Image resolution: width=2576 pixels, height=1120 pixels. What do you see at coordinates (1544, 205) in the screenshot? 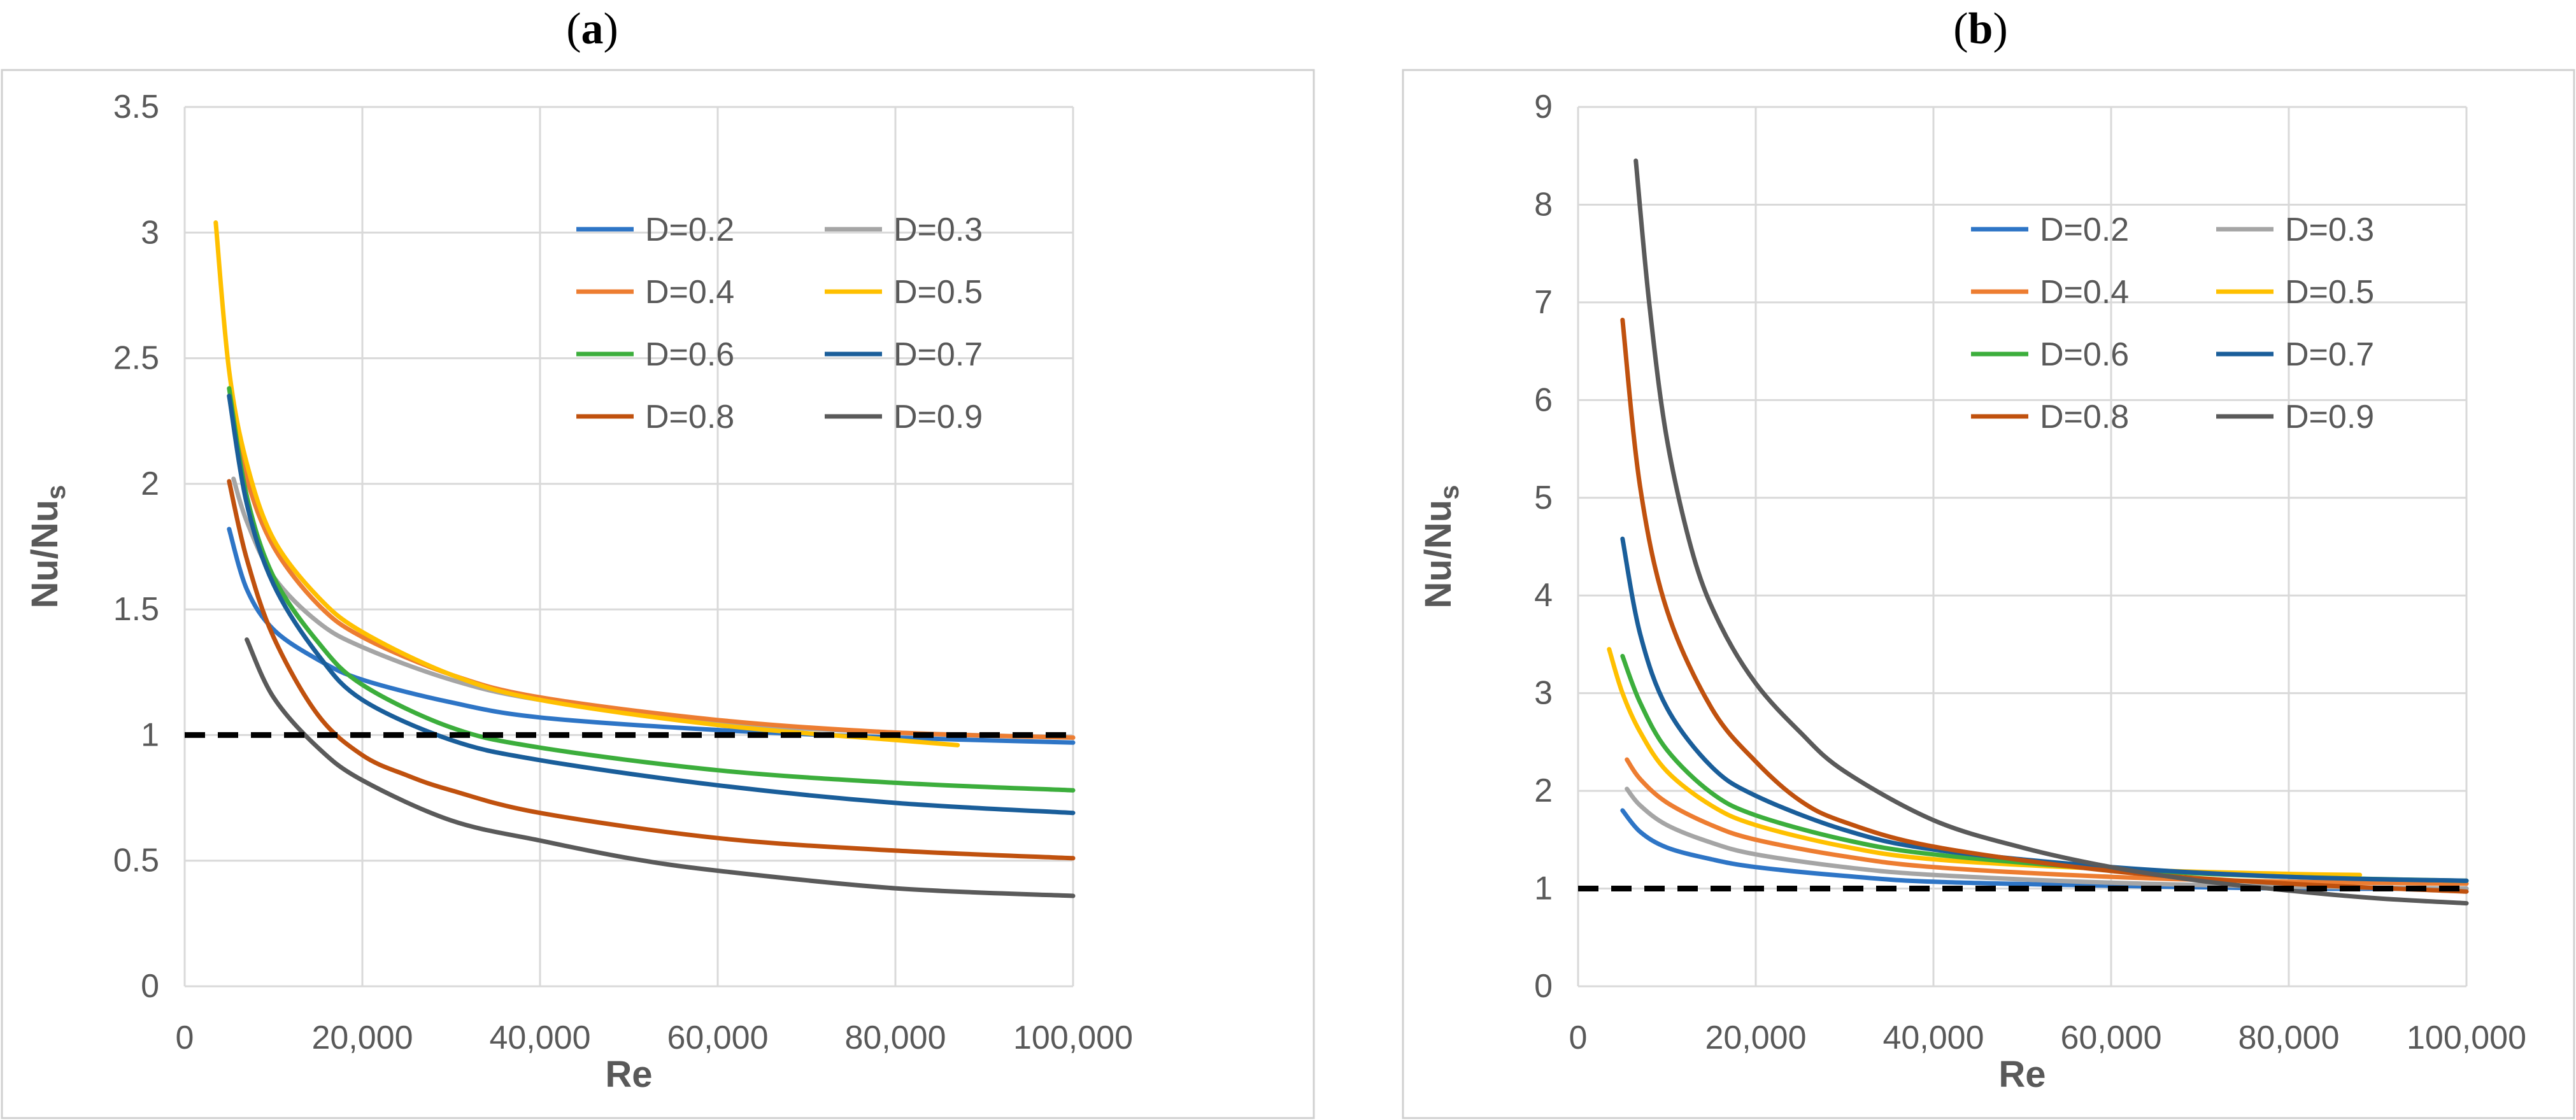
I see `y-tick-label: 8` at bounding box center [1544, 205].